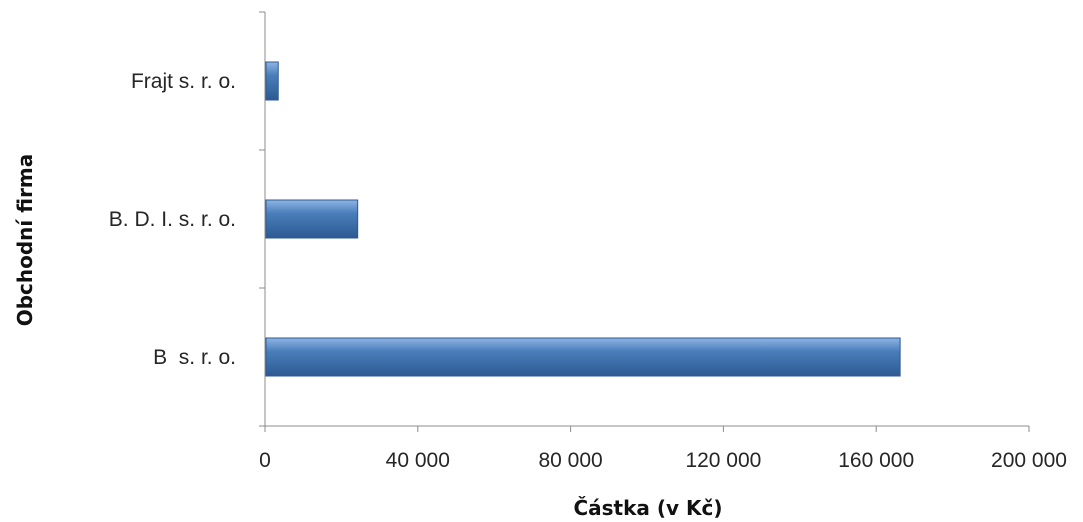 The image size is (1083, 522). I want to click on value-tick-label: 160 000, so click(876, 460).